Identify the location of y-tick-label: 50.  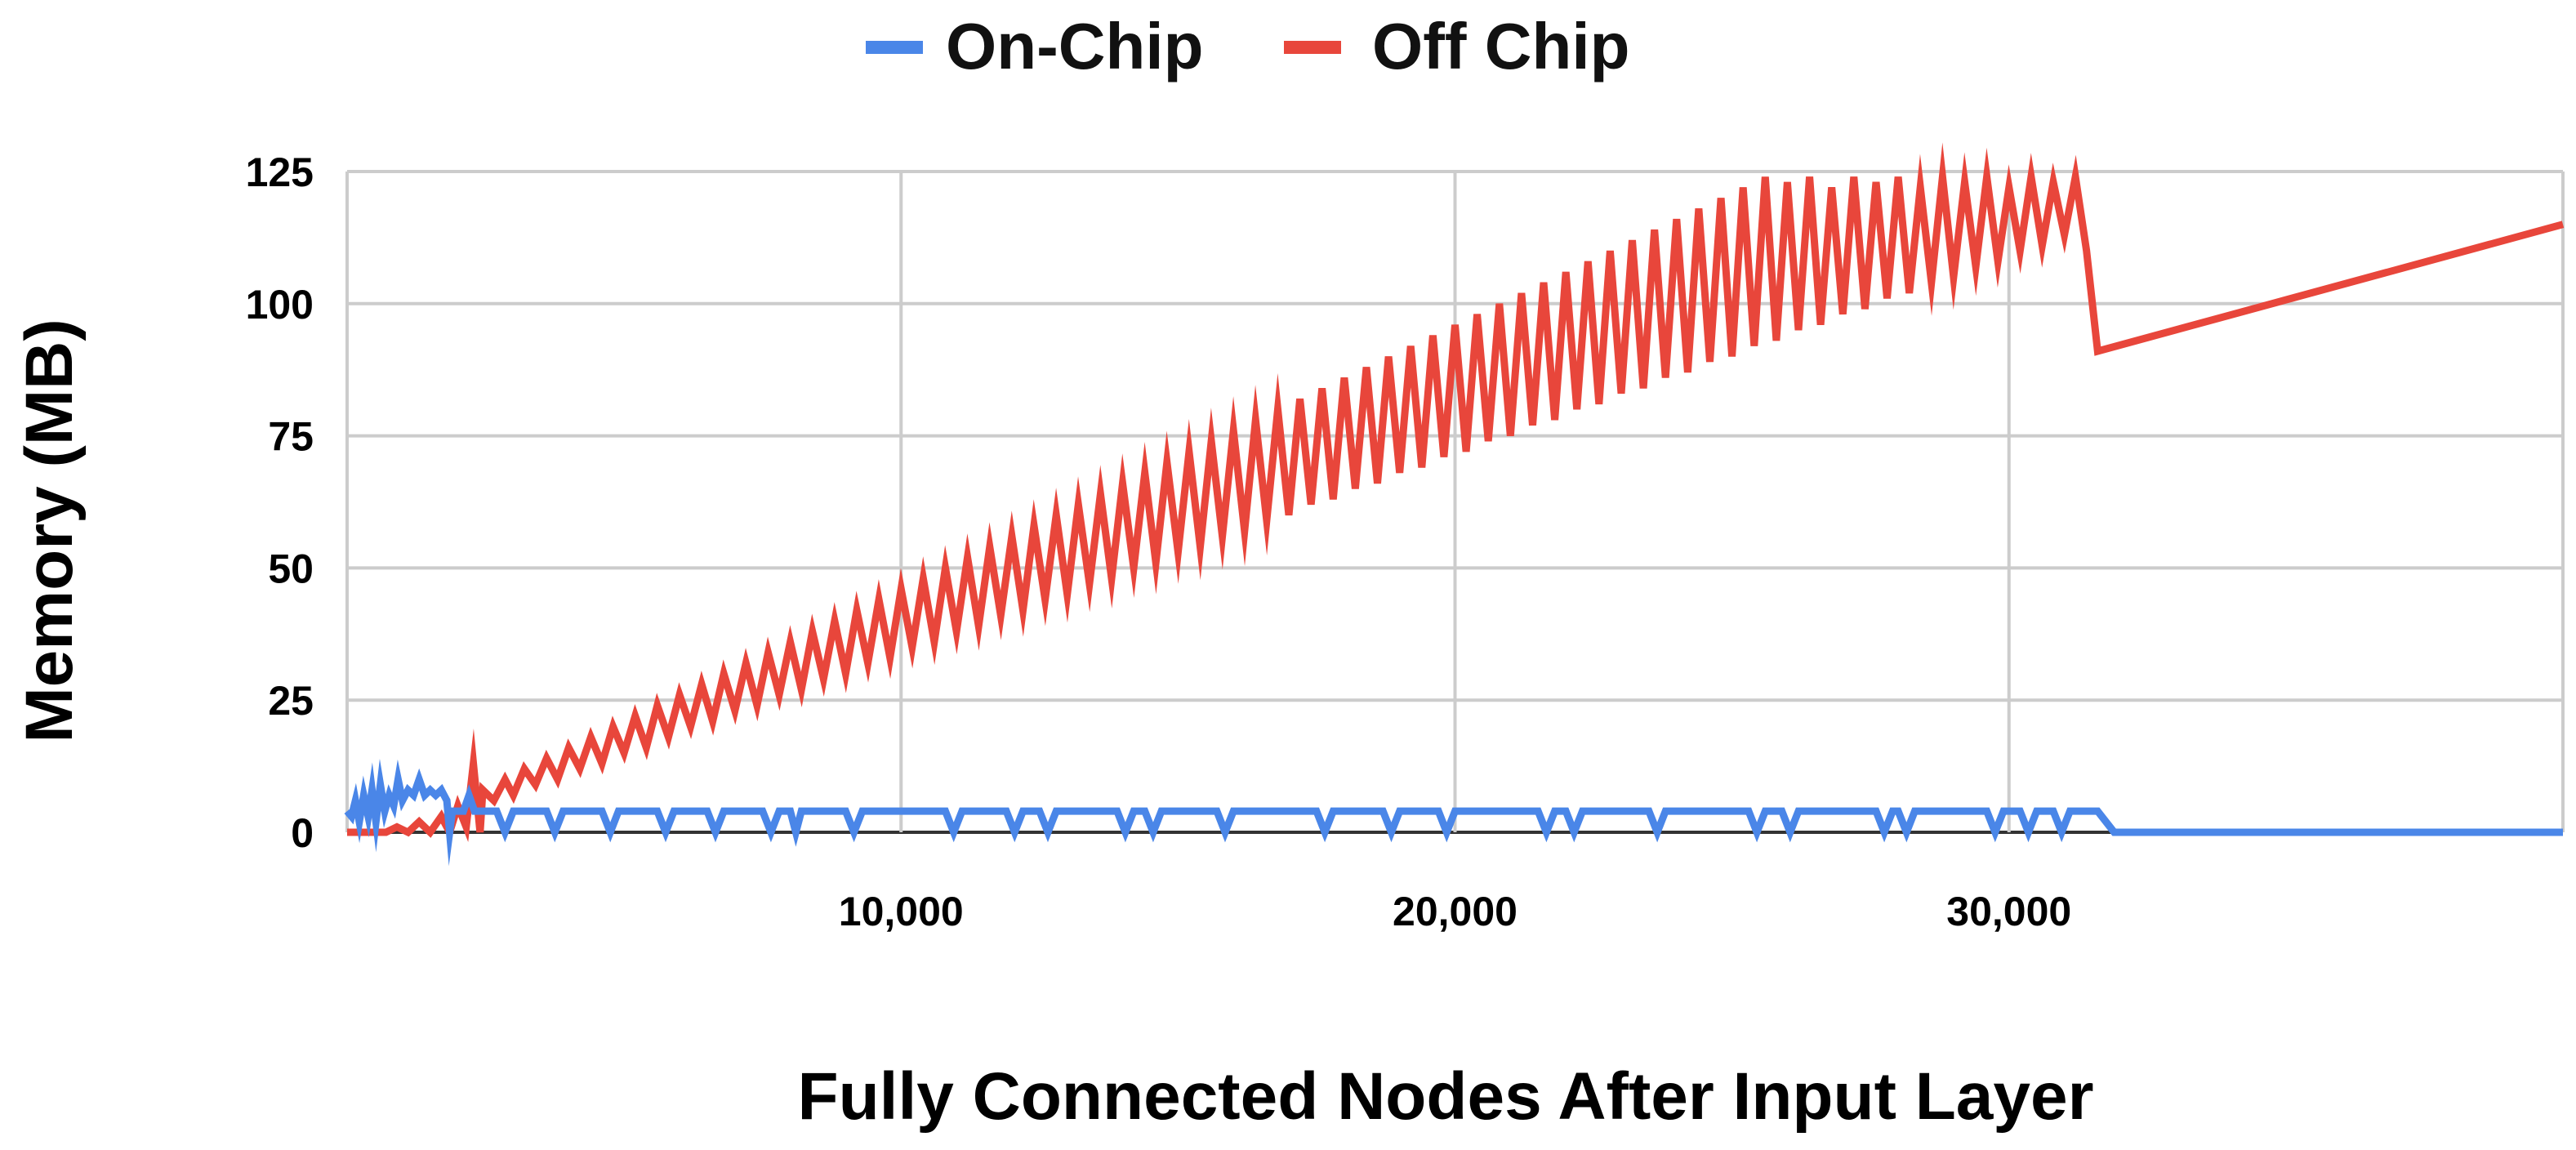
(291, 568).